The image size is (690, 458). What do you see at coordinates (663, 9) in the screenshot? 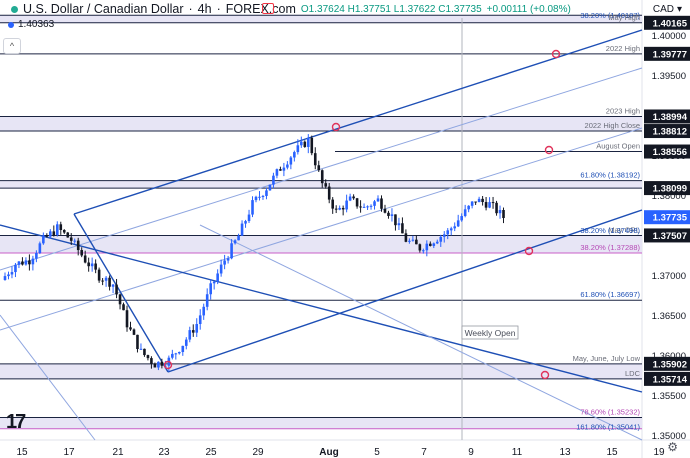
I see `currency-label: CAD` at bounding box center [663, 9].